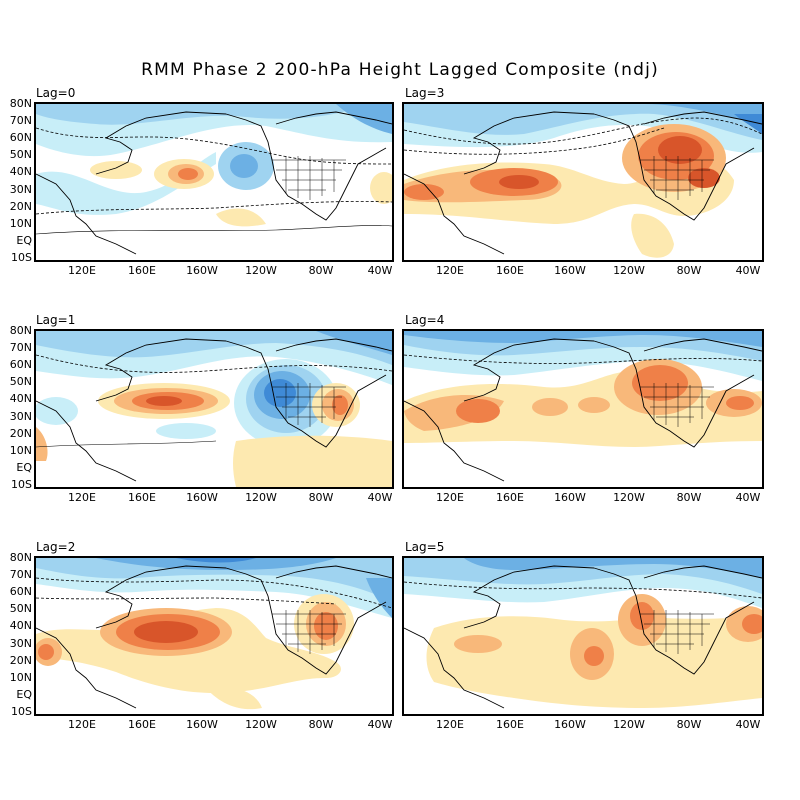 The image size is (800, 800). What do you see at coordinates (425, 547) in the screenshot?
I see `panel-label: Lag=5` at bounding box center [425, 547].